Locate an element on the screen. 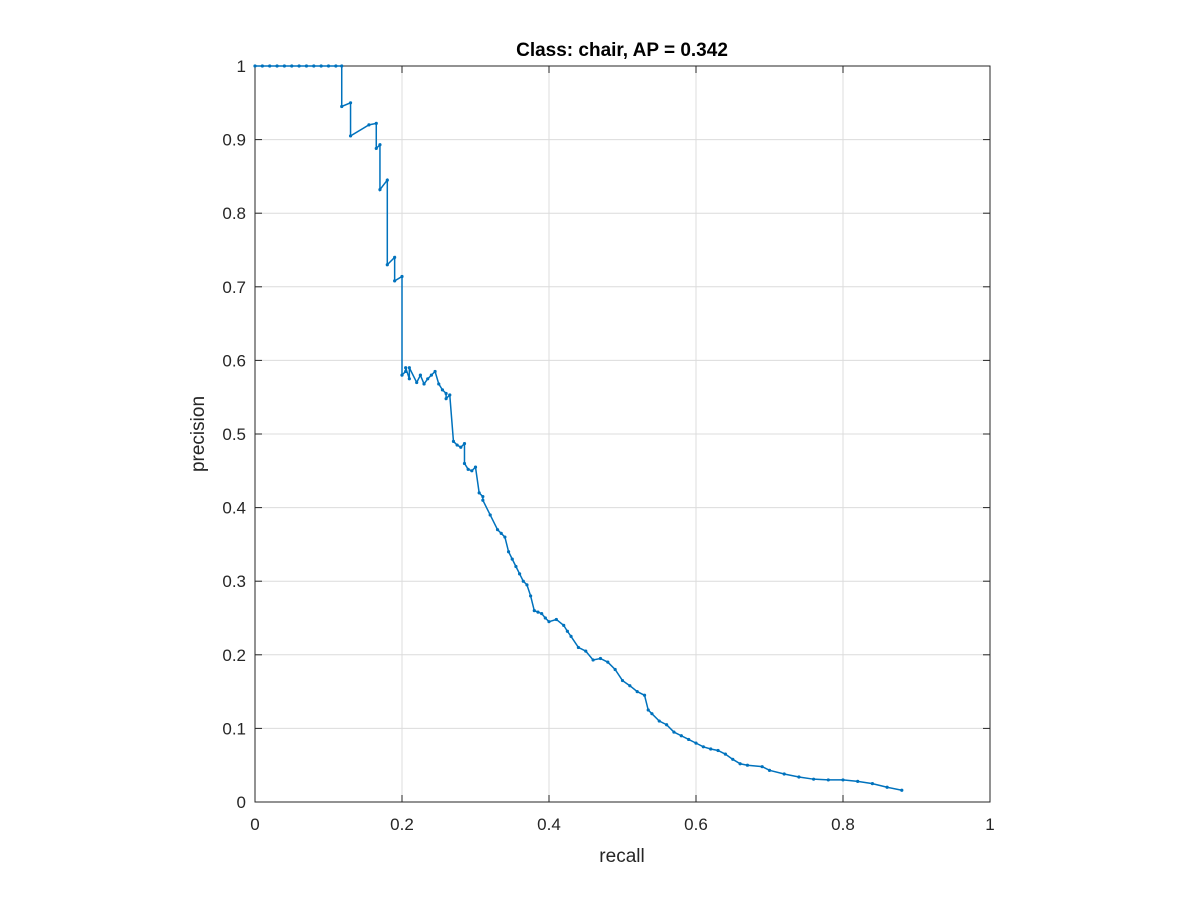 Image resolution: width=1200 pixels, height=900 pixels. y-tick-label: 0.8 is located at coordinates (234, 213).